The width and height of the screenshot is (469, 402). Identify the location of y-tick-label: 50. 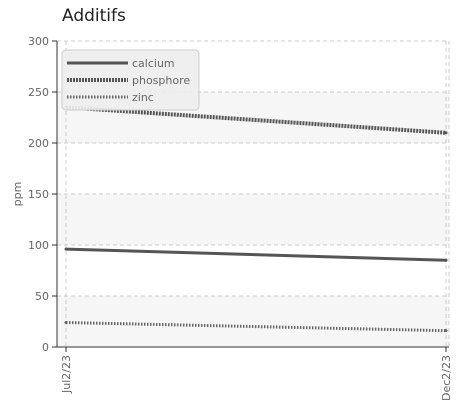
(42, 296).